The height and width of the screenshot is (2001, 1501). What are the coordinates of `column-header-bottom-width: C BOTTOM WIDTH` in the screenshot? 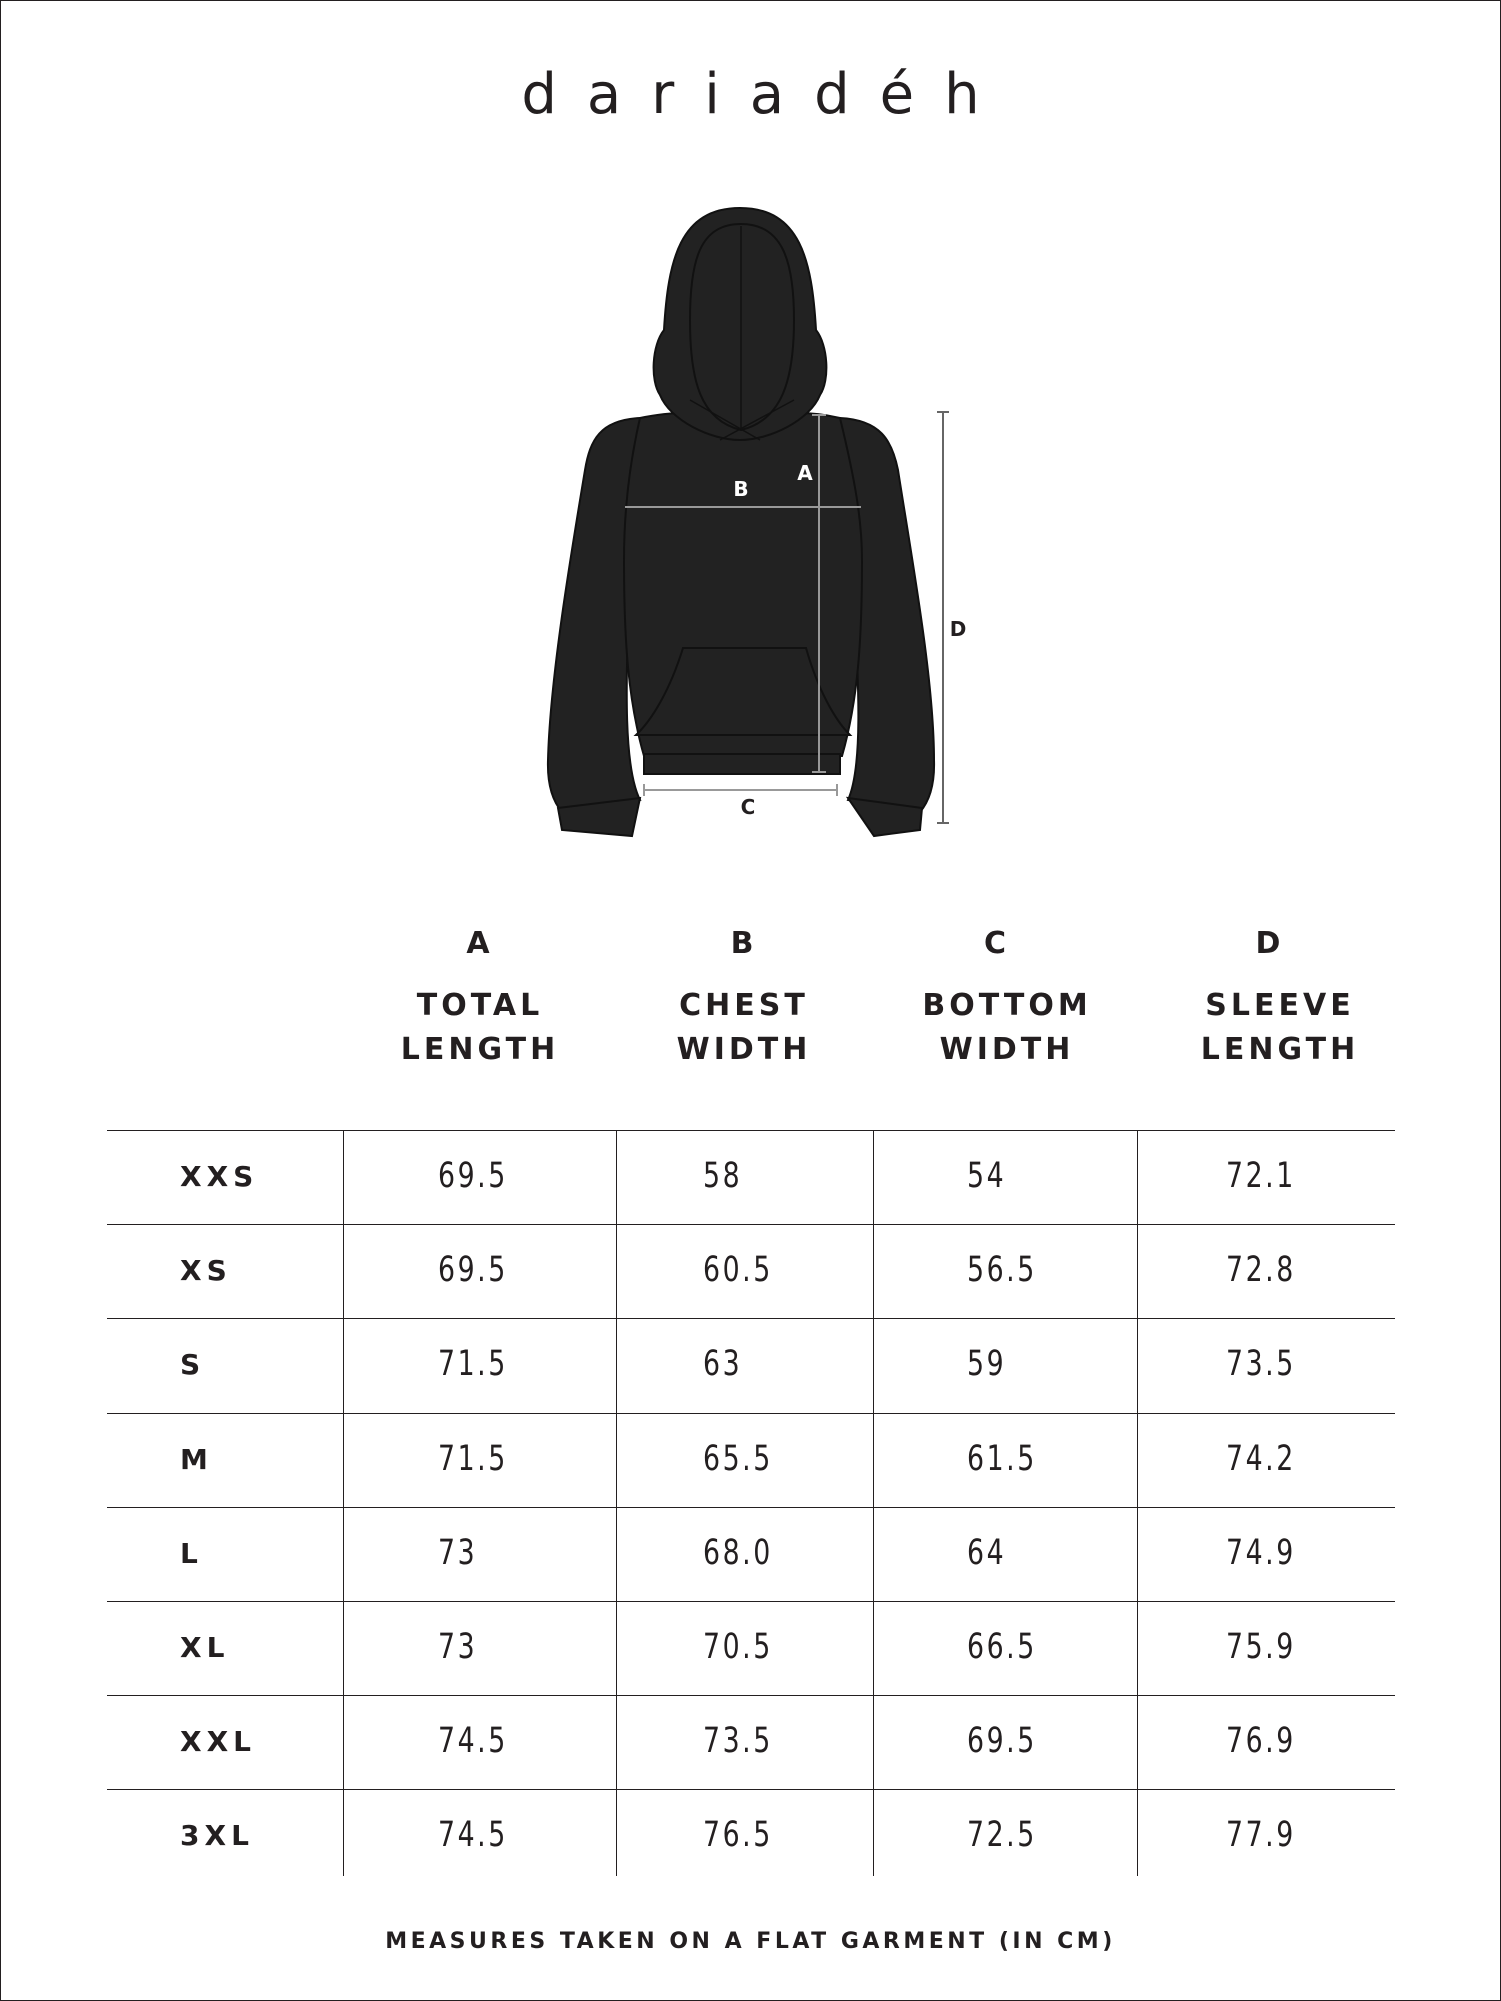 It's located at (1007, 996).